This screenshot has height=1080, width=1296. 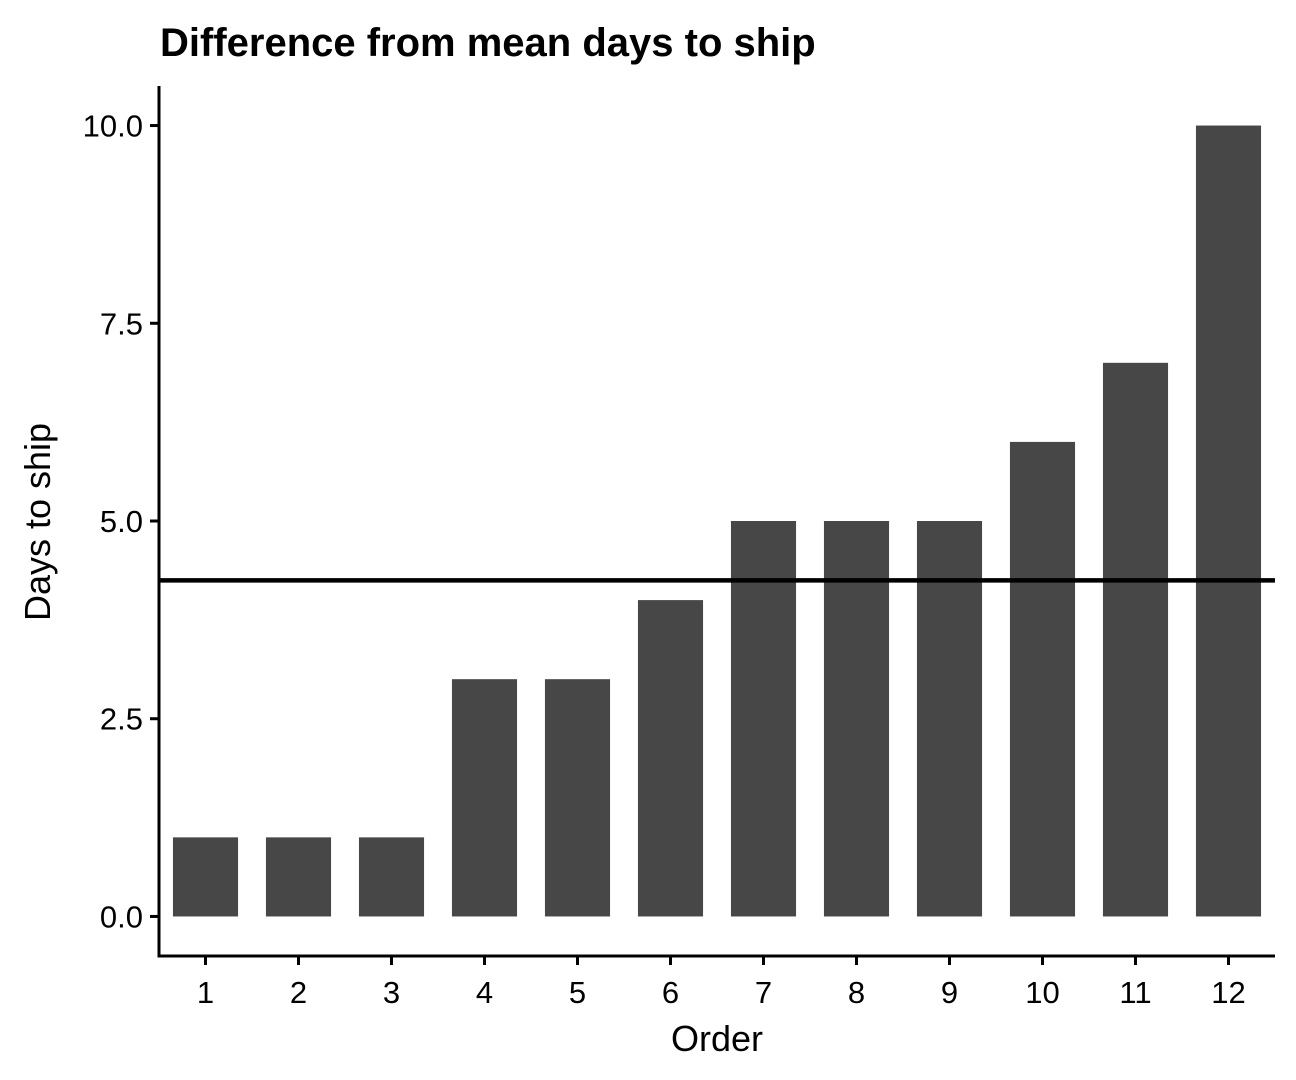 What do you see at coordinates (113, 126) in the screenshot?
I see `y-tick-label: 10.0` at bounding box center [113, 126].